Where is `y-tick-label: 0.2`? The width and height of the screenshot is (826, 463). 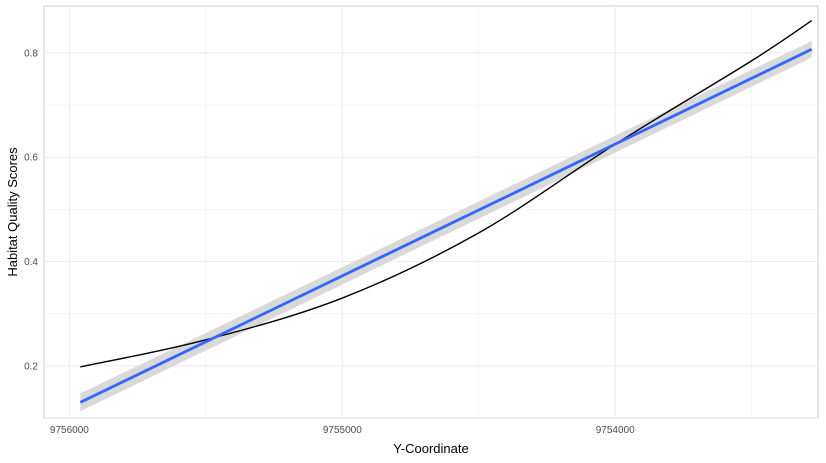
y-tick-label: 0.2 is located at coordinates (31, 366).